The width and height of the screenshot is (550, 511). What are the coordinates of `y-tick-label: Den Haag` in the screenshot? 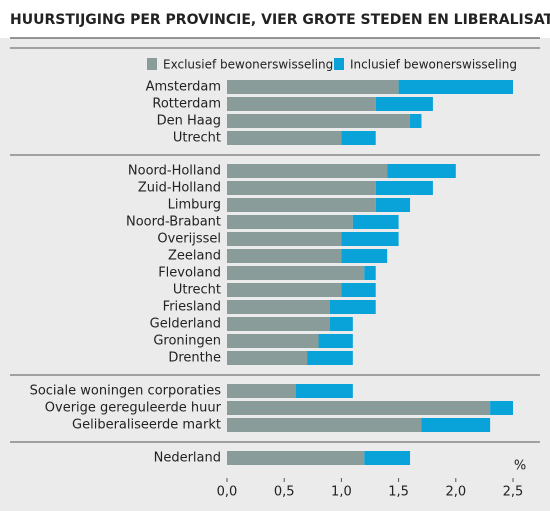 It's located at (189, 121).